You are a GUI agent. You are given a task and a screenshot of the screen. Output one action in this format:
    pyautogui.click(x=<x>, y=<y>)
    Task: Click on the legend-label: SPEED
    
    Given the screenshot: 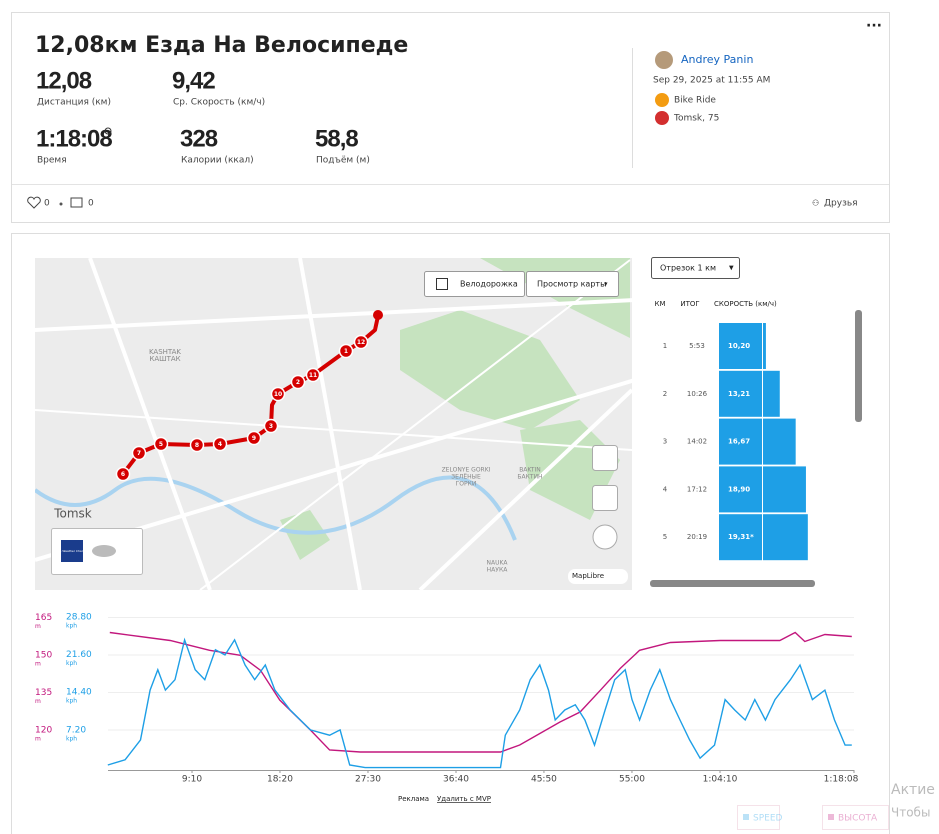 What is the action you would take?
    pyautogui.click(x=768, y=819)
    